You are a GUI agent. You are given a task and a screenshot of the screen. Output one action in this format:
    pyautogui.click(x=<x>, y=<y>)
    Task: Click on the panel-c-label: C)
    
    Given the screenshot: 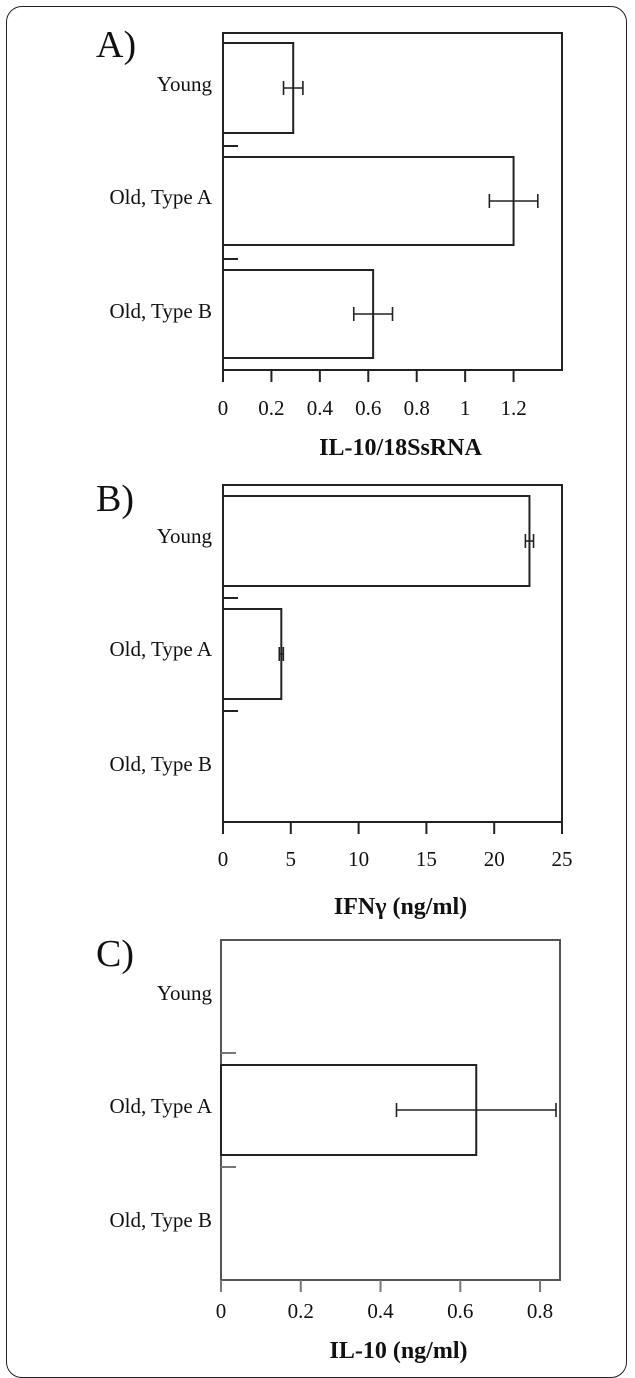 What is the action you would take?
    pyautogui.click(x=115, y=954)
    